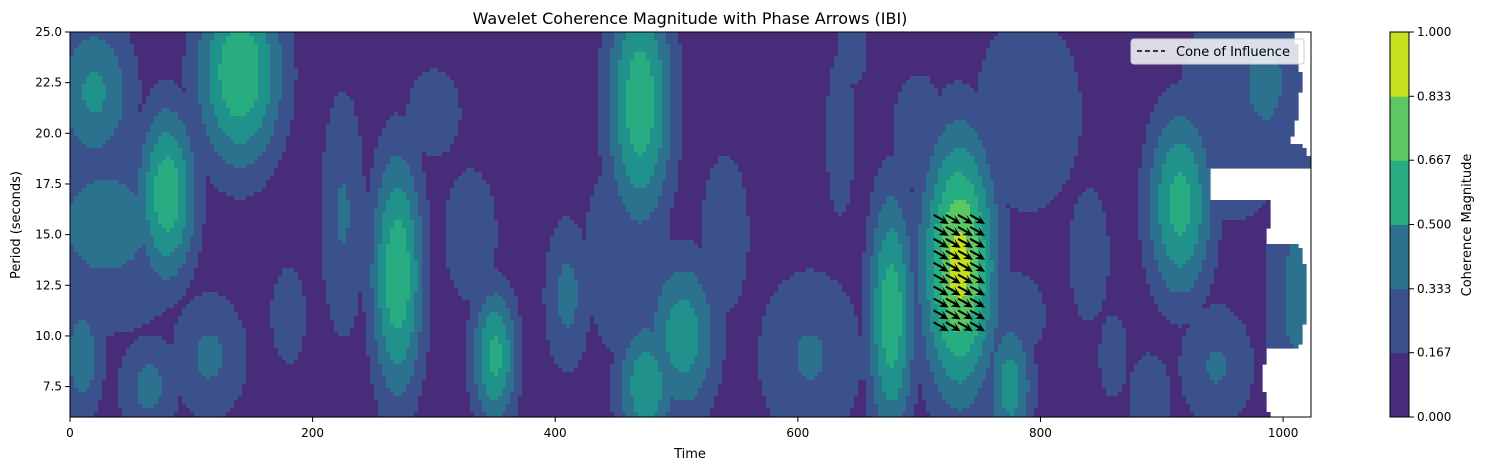  What do you see at coordinates (1434, 160) in the screenshot?
I see `colorbar-tick-label: 0.667` at bounding box center [1434, 160].